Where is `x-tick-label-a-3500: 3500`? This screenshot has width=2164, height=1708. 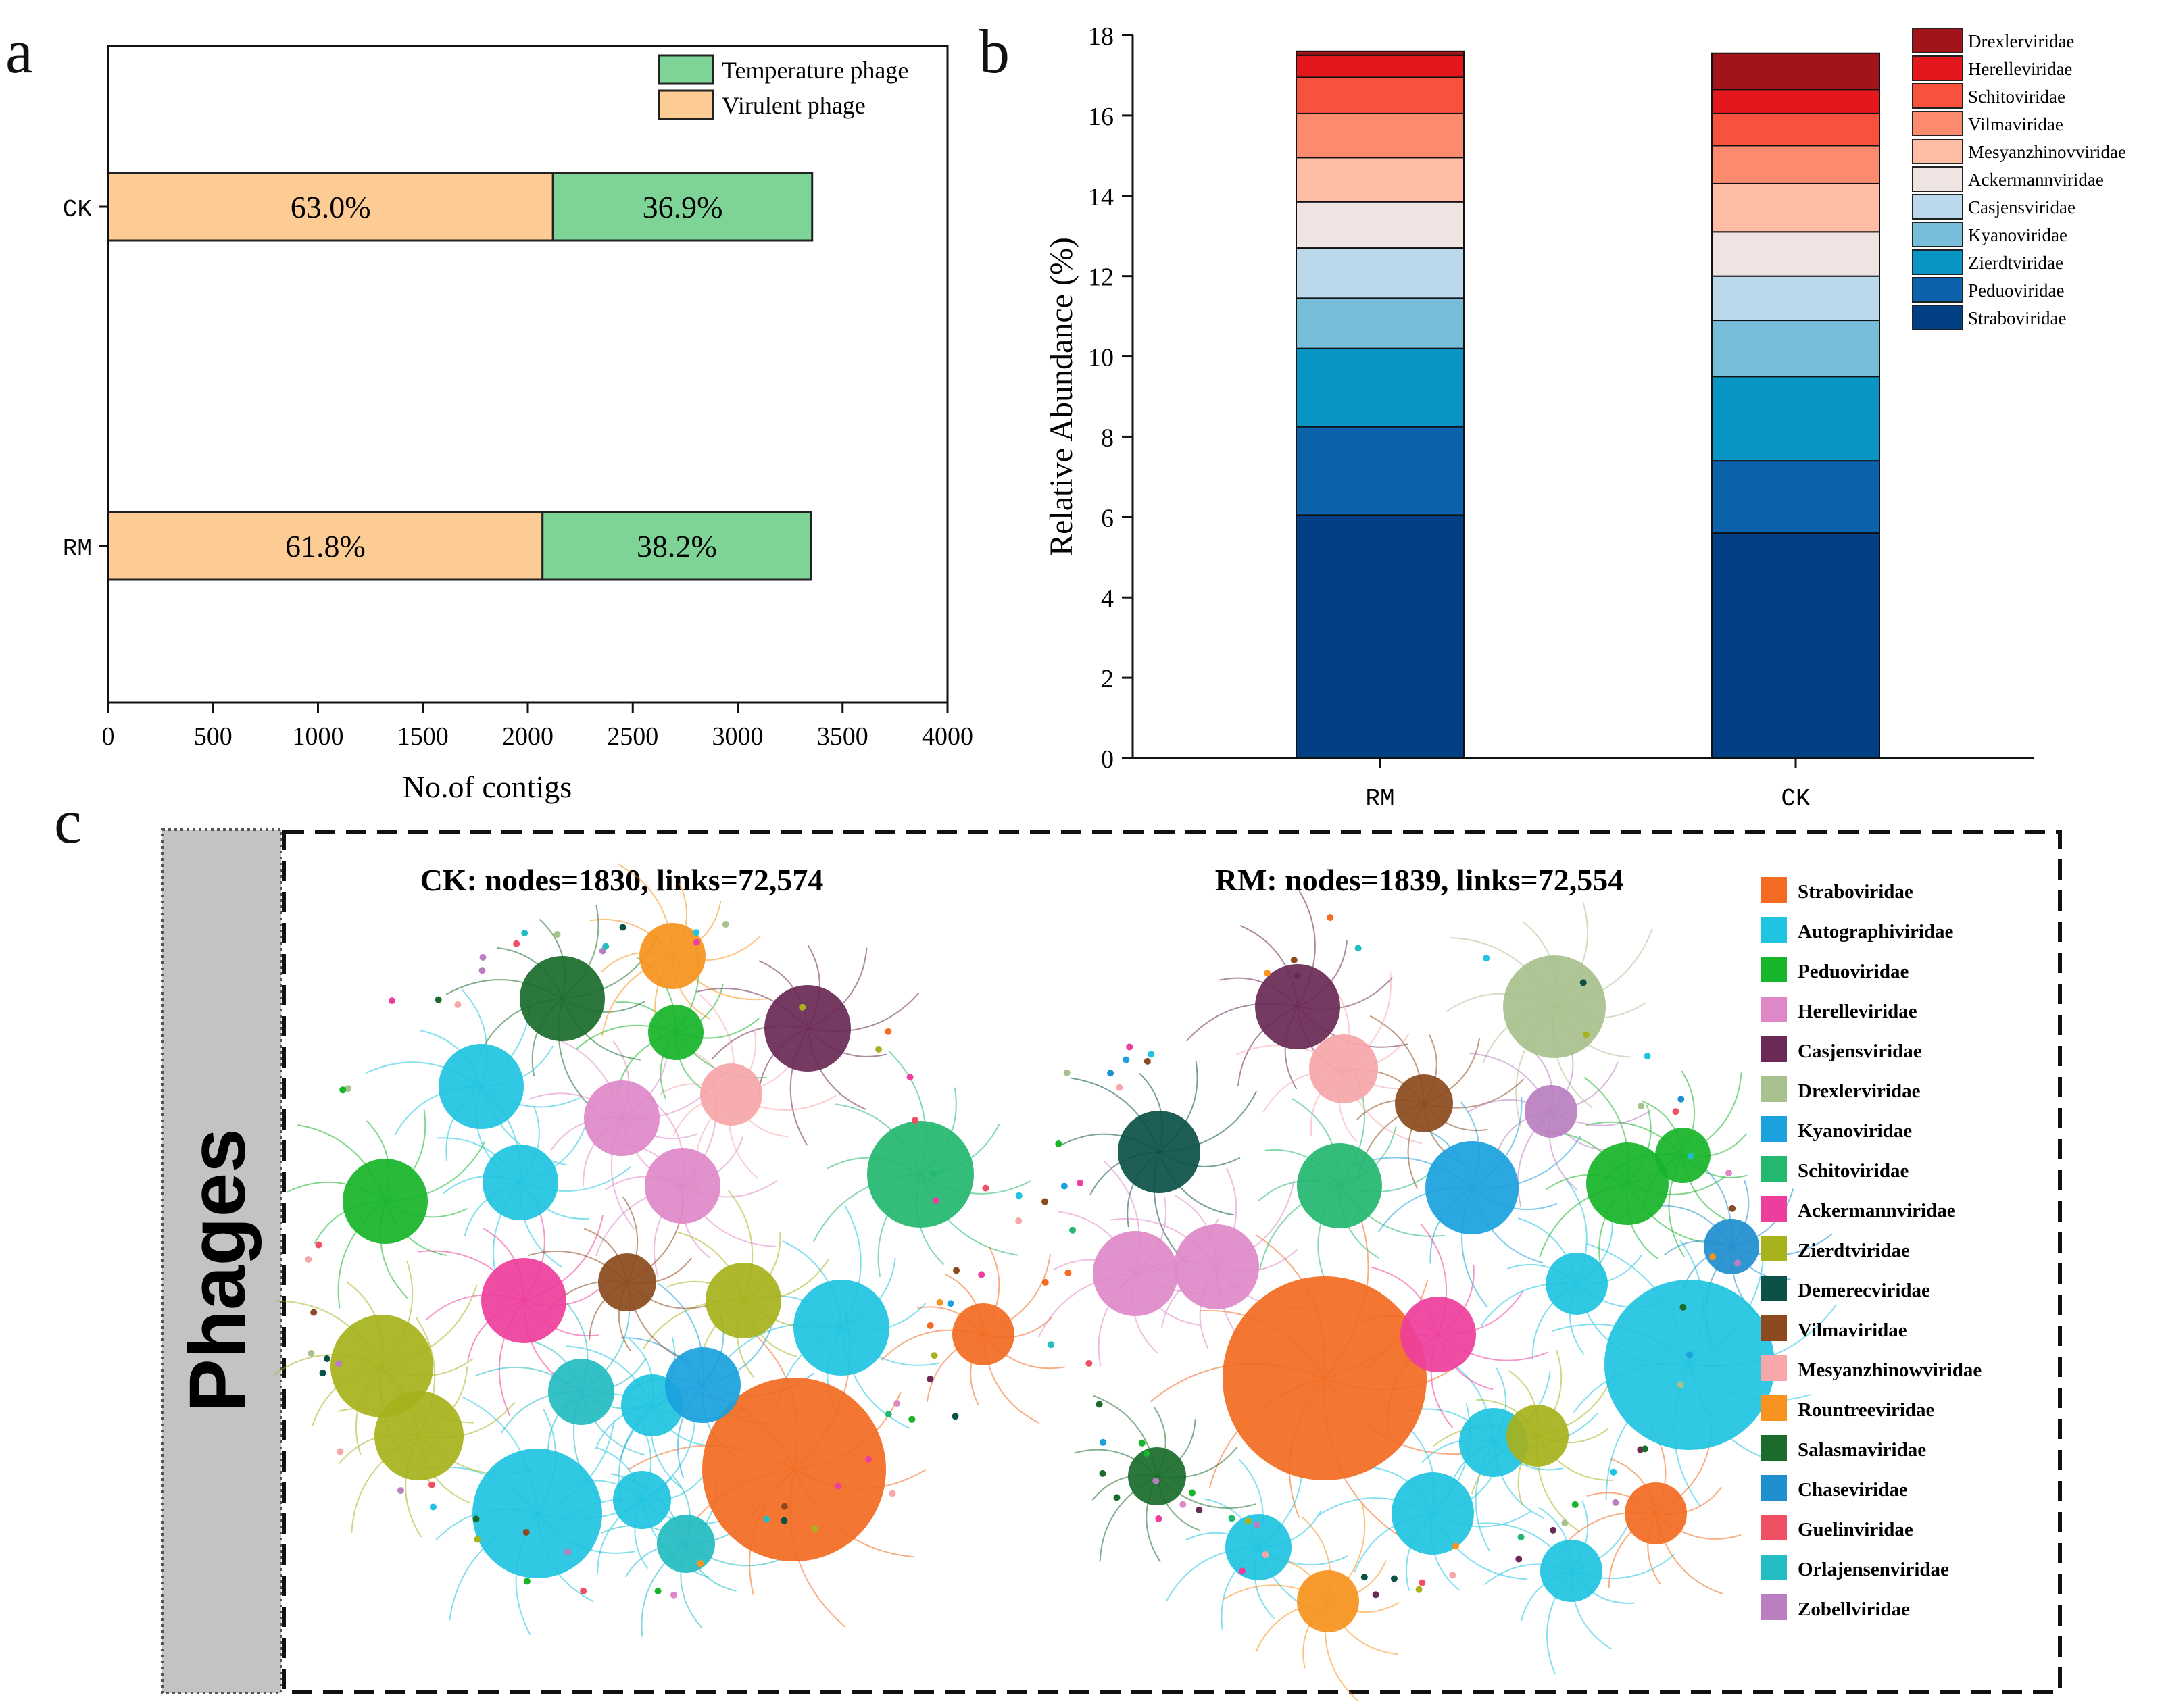
x-tick-label-a-3500: 3500 is located at coordinates (842, 736).